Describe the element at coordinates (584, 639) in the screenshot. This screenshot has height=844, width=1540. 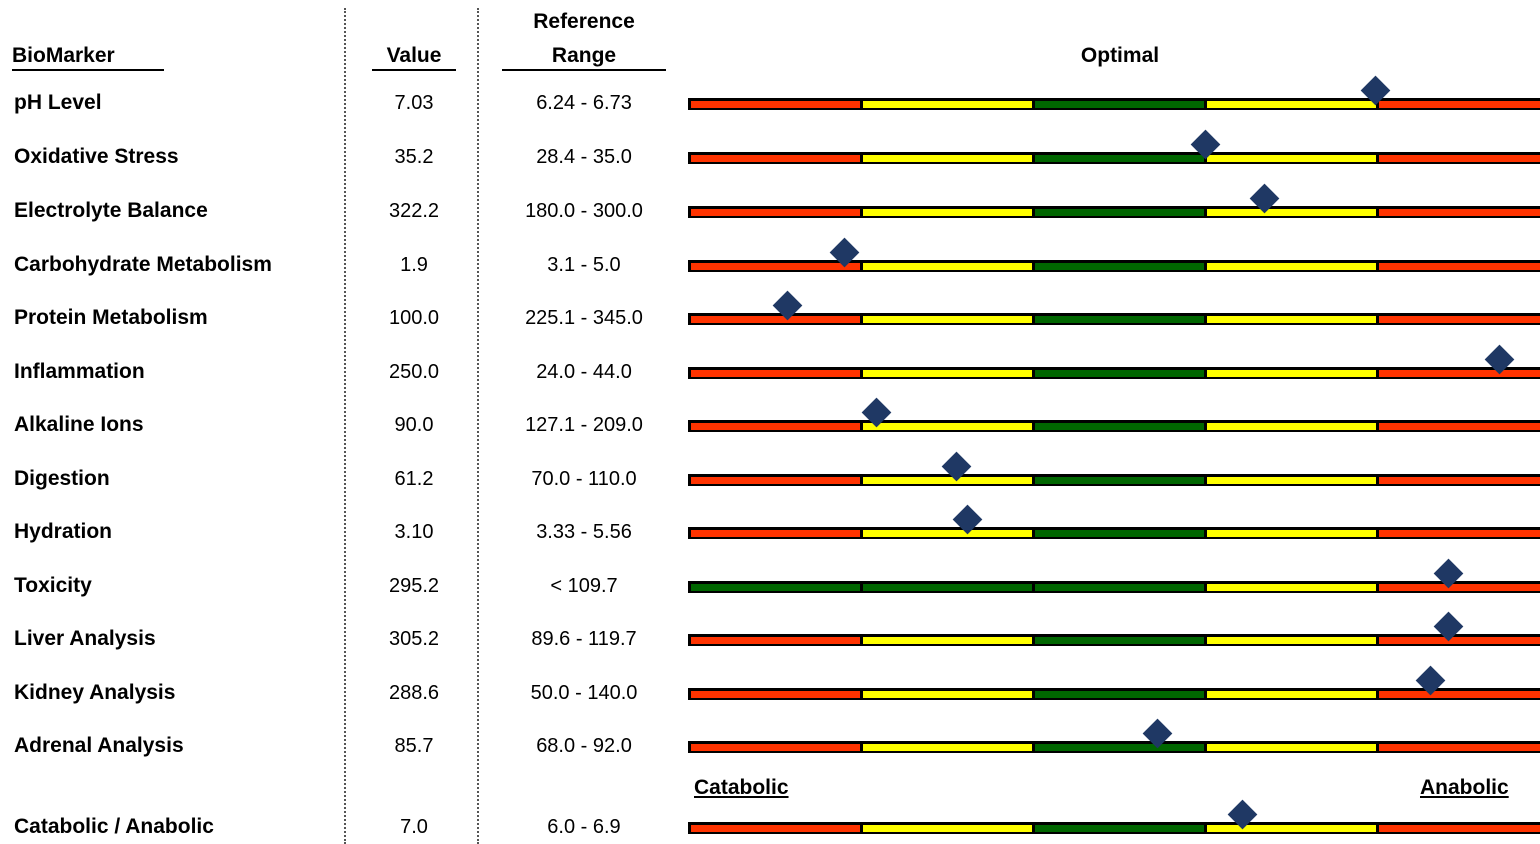
I see `row-reference-range: 89.6 - 119.7` at that location.